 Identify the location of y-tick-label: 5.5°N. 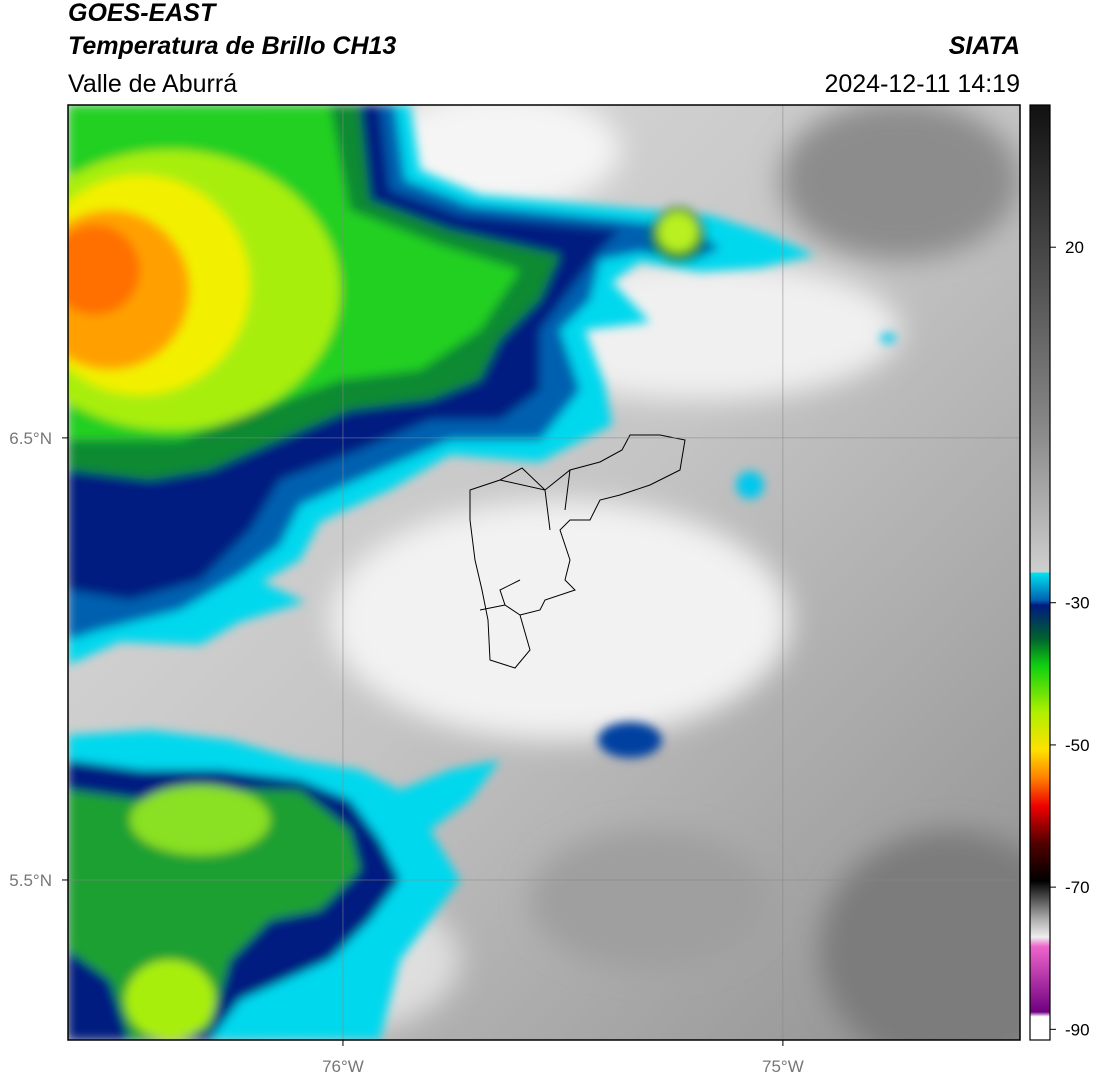
(30, 880).